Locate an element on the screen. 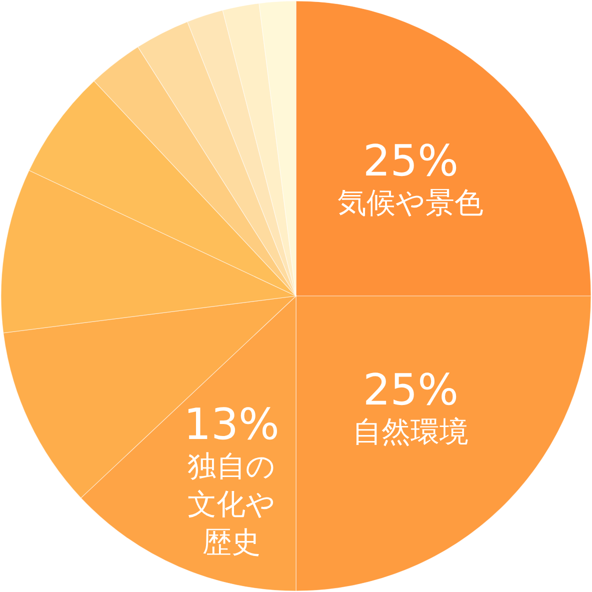 This screenshot has width=592, height=592. data-label: 13% is located at coordinates (232, 425).